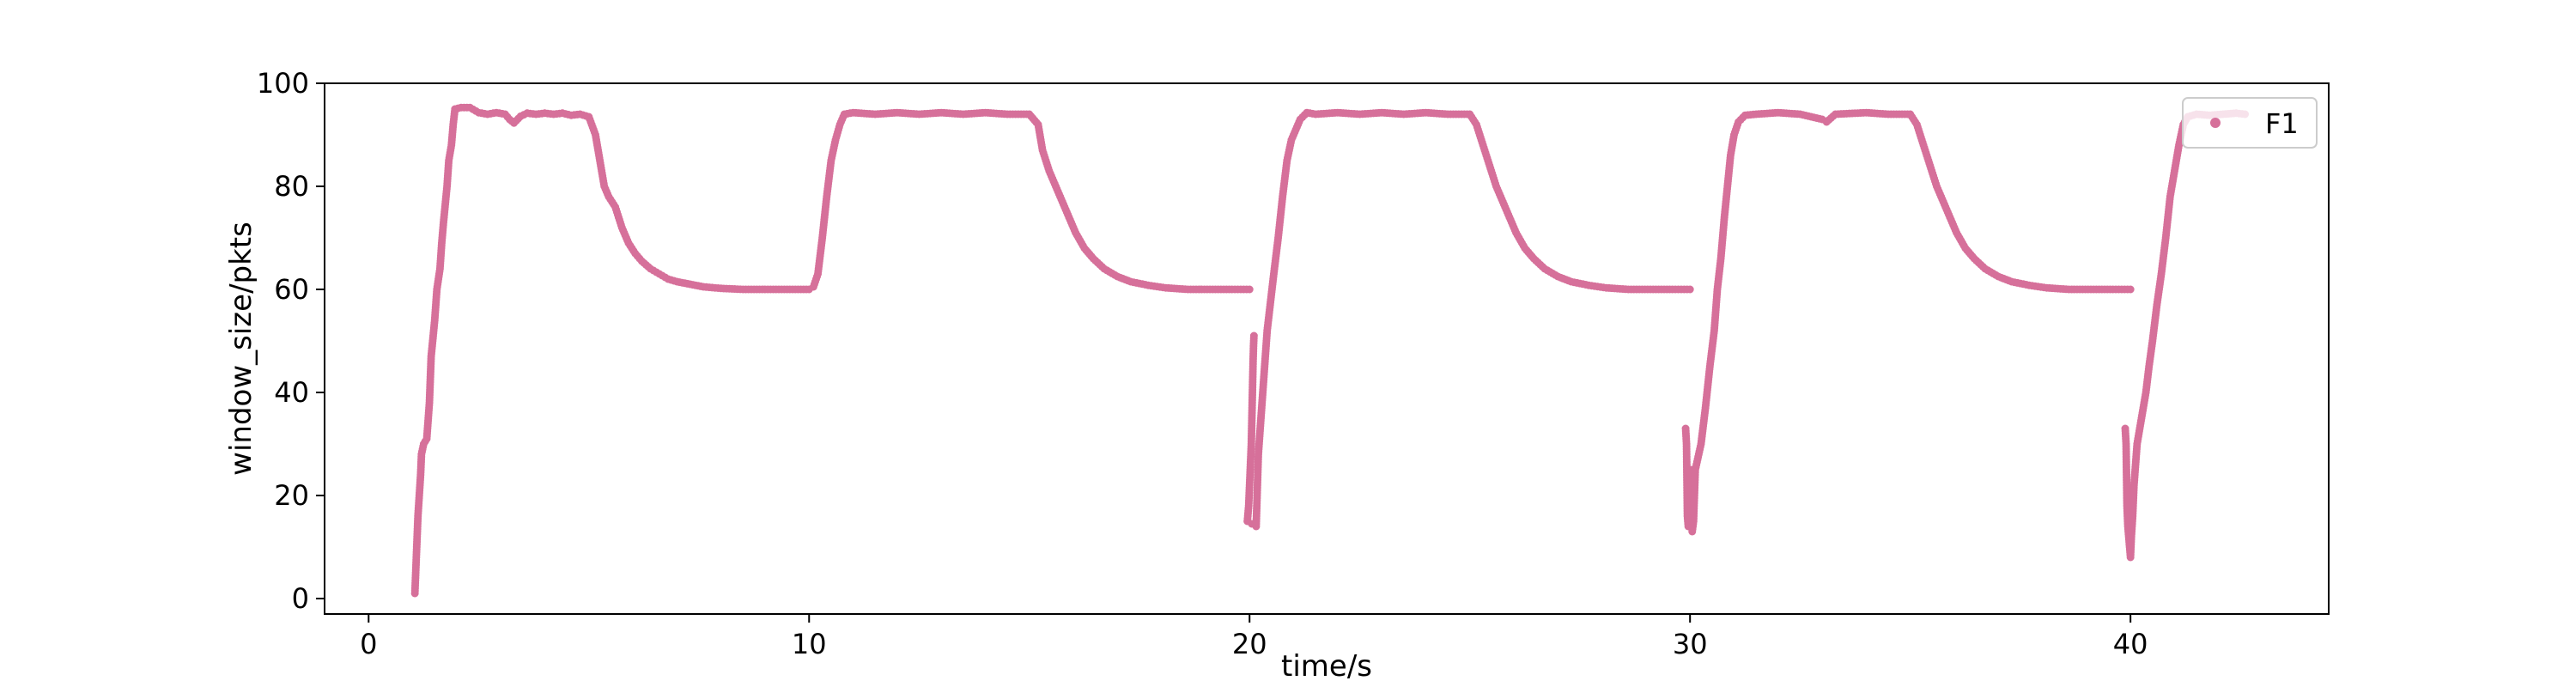 This screenshot has width=2576, height=687. I want to click on y-tick-label: 40, so click(291, 392).